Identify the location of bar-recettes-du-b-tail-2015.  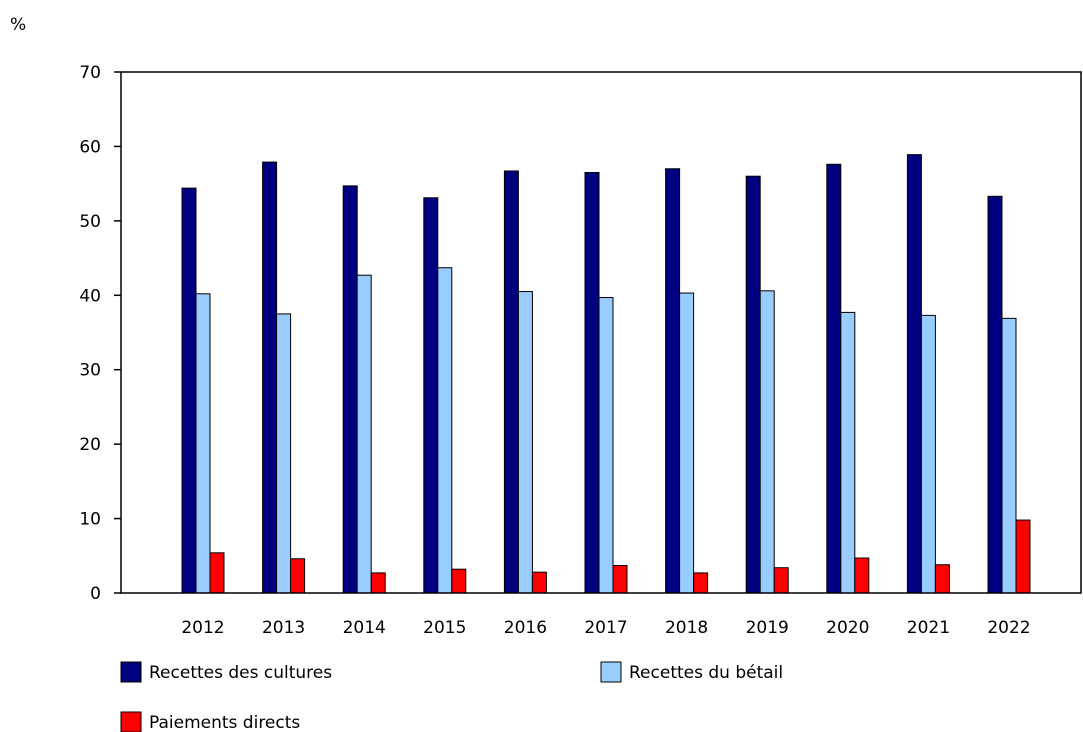
(445, 430).